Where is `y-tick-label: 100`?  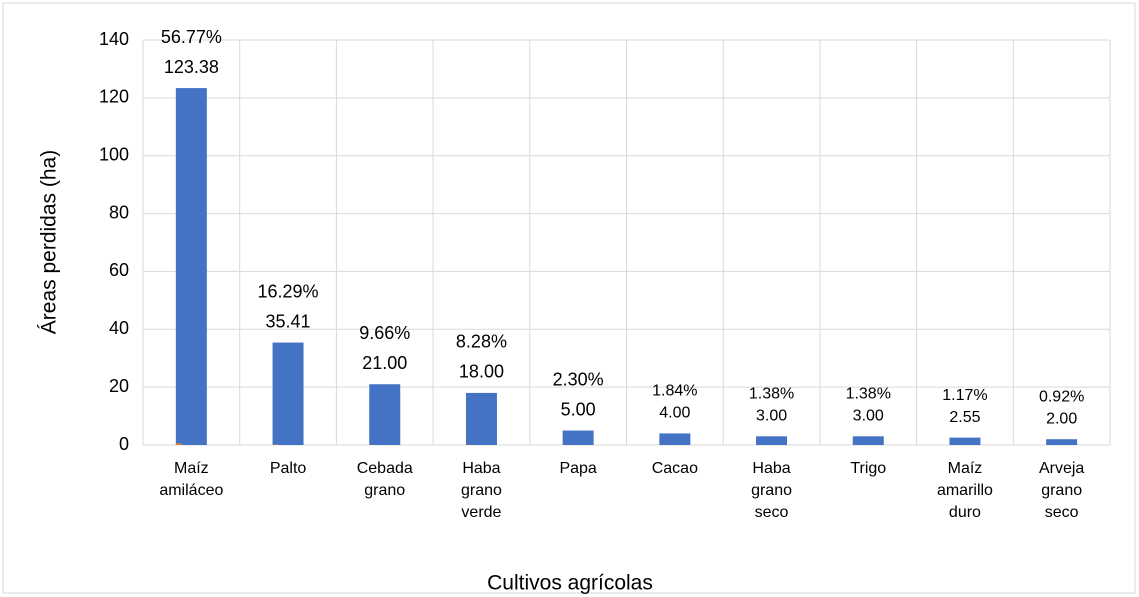 y-tick-label: 100 is located at coordinates (114, 154).